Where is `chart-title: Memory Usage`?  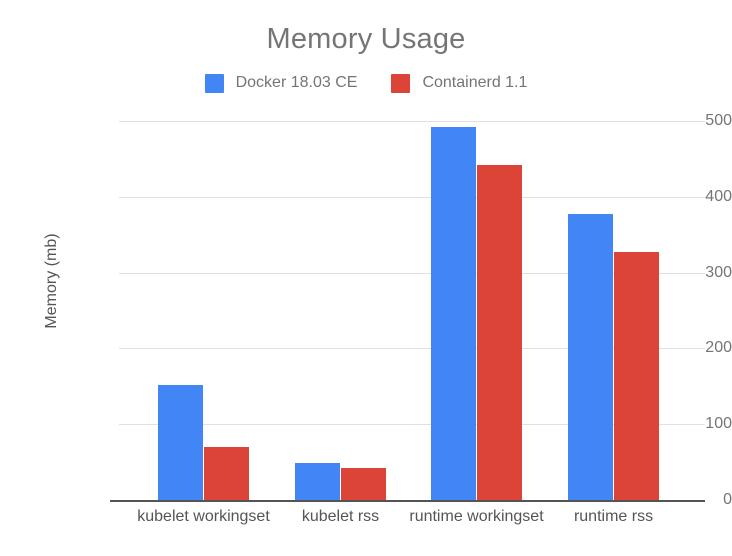 chart-title: Memory Usage is located at coordinates (366, 39).